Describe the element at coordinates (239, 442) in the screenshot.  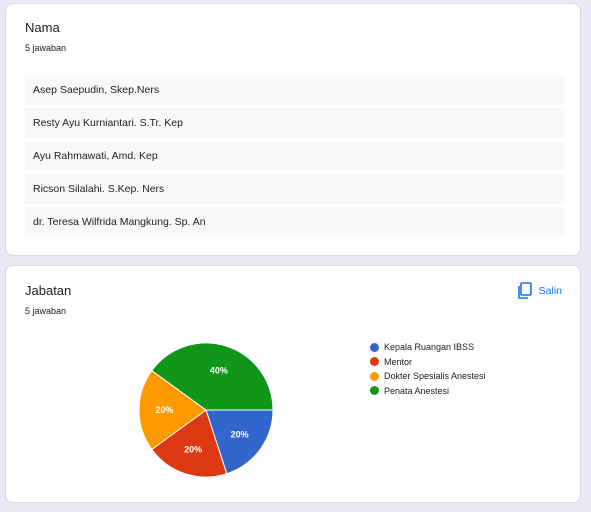
I see `pie-slice-kepala-ruangan` at that location.